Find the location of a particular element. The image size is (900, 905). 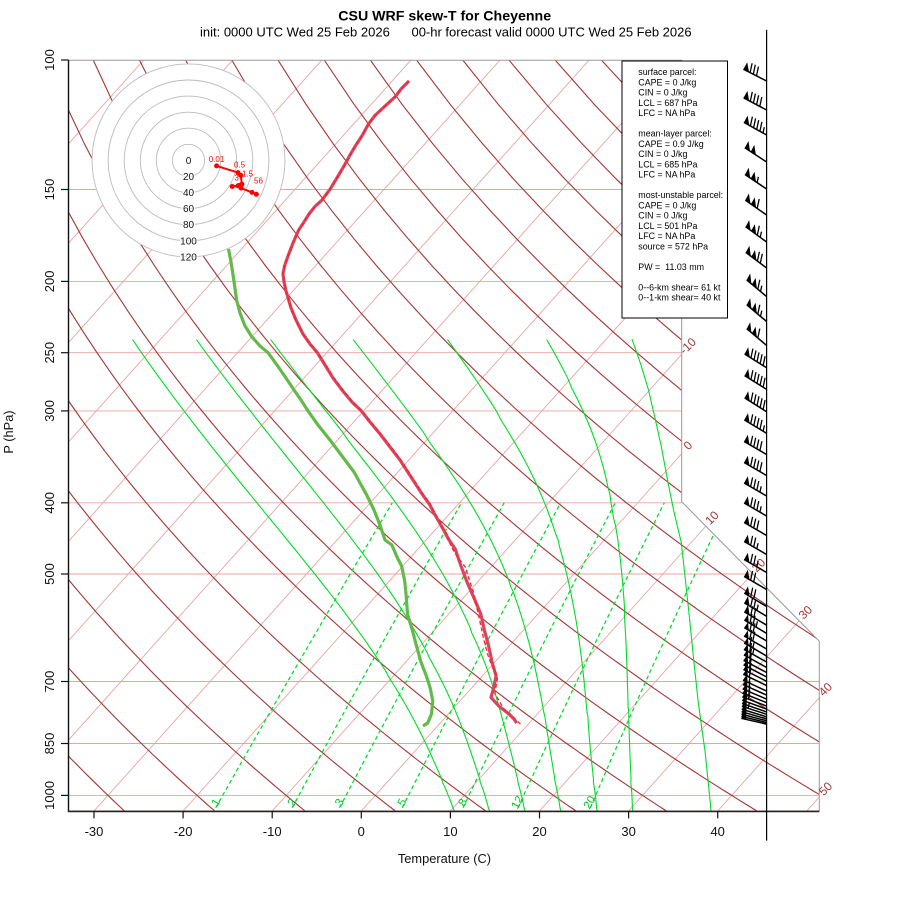

svg-text: 150 is located at coordinates (49, 190).